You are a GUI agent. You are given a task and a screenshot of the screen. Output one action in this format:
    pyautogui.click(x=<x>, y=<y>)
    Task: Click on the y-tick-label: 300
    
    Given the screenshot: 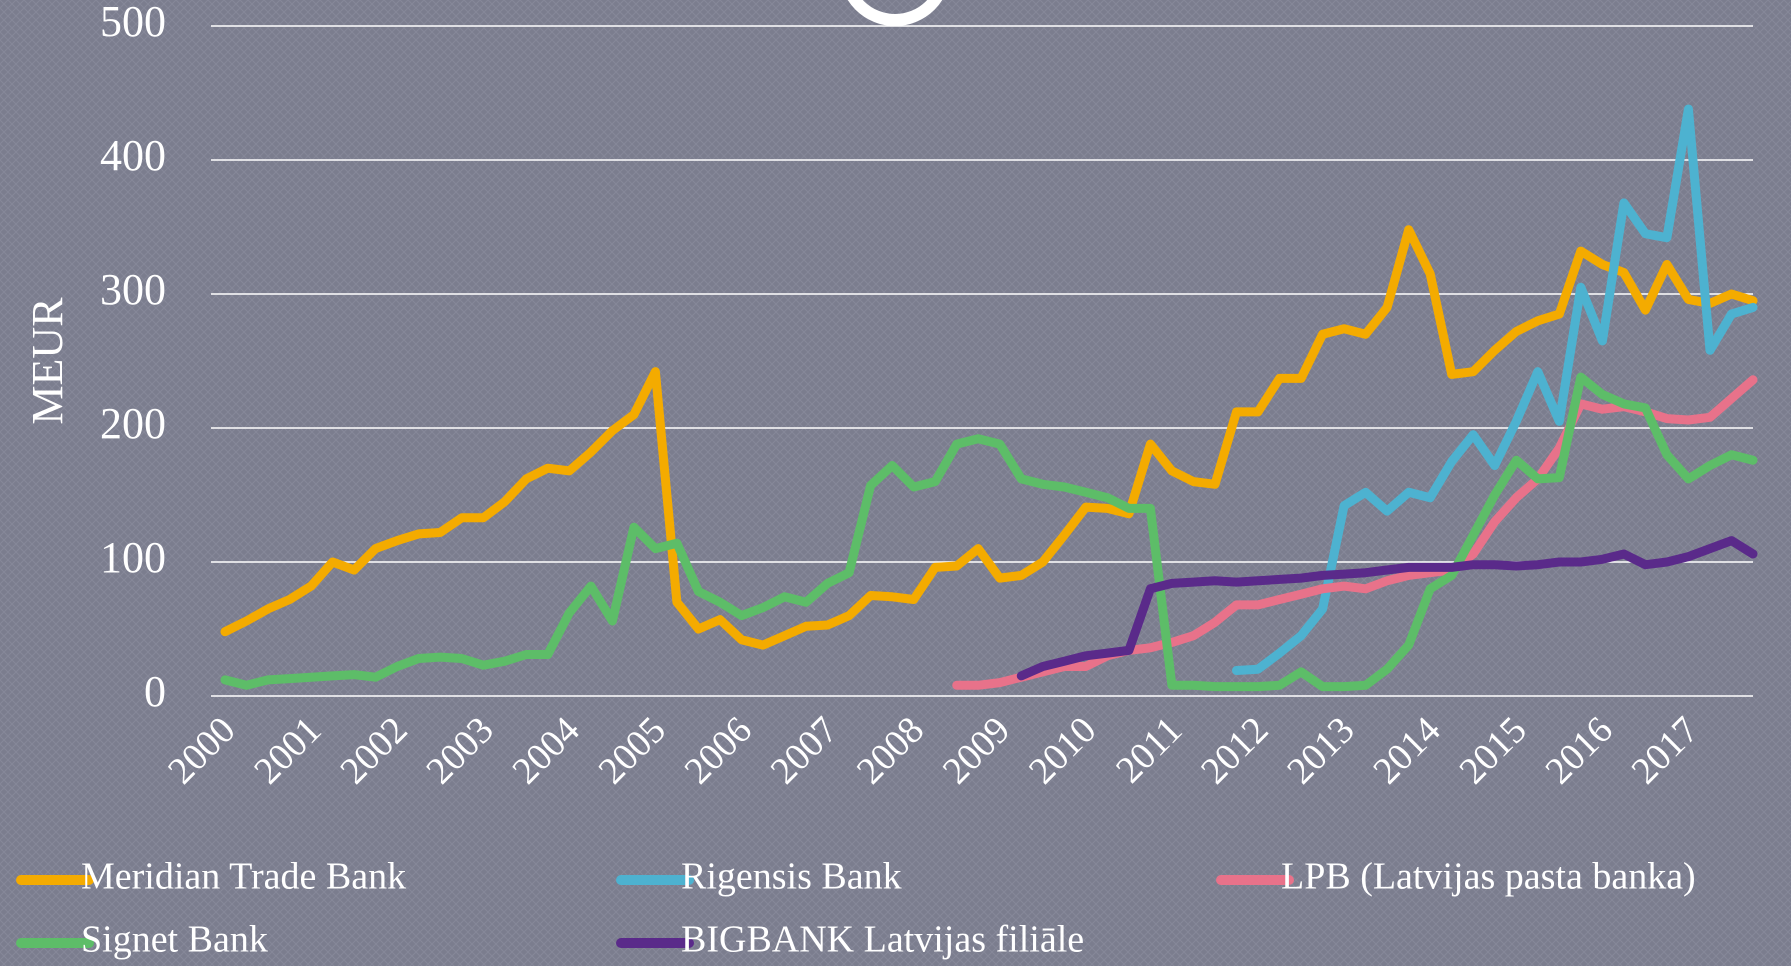 What is the action you would take?
    pyautogui.click(x=133, y=289)
    